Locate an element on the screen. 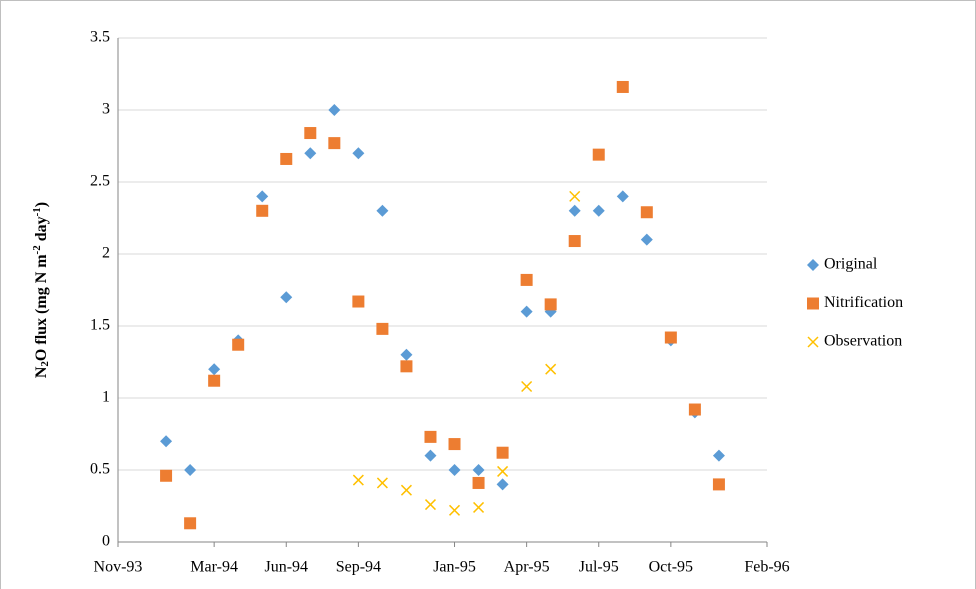  y-tick-label: 1.5 is located at coordinates (100, 325).